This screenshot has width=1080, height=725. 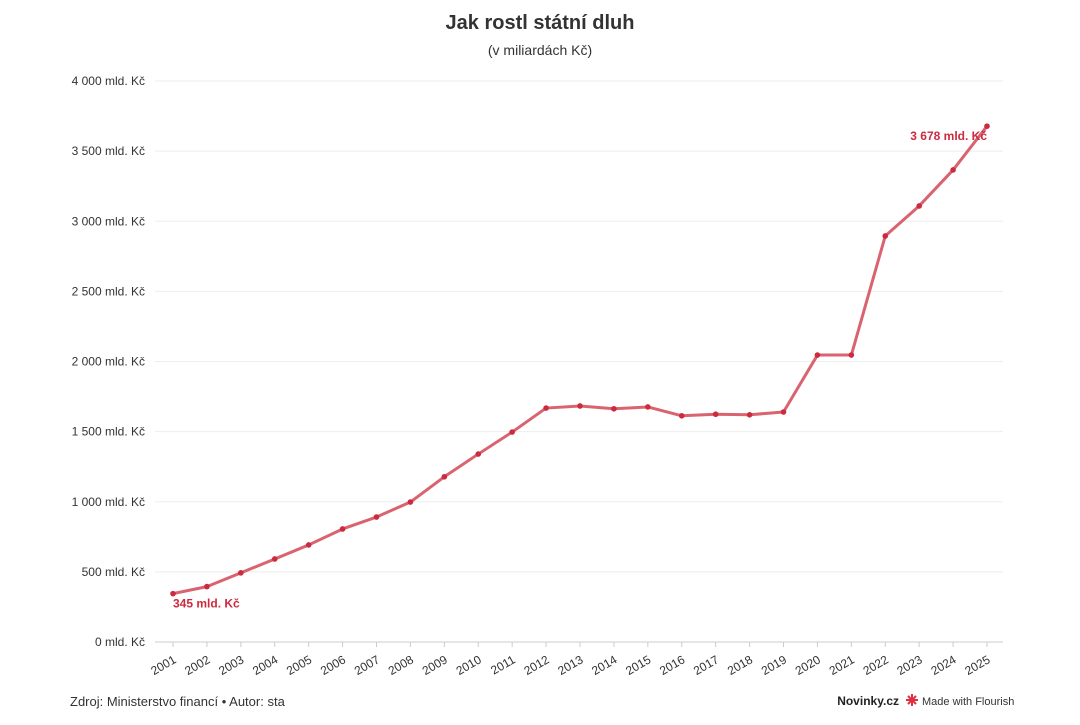 I want to click on source: Zdroj: Ministerstvo financí • Autor: sta, so click(x=178, y=701).